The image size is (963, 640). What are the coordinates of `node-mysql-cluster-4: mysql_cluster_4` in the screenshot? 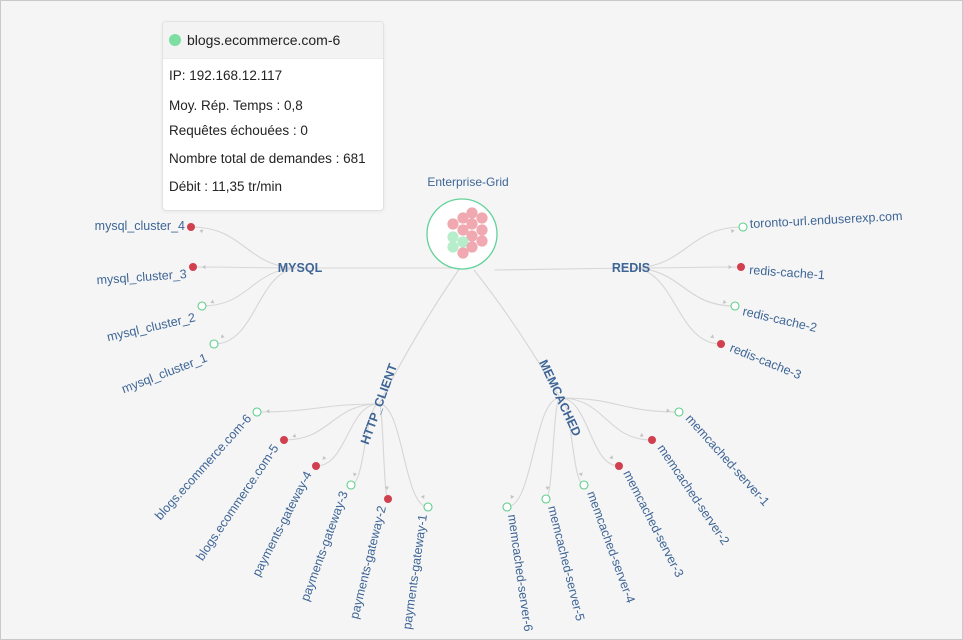 It's located at (145, 226).